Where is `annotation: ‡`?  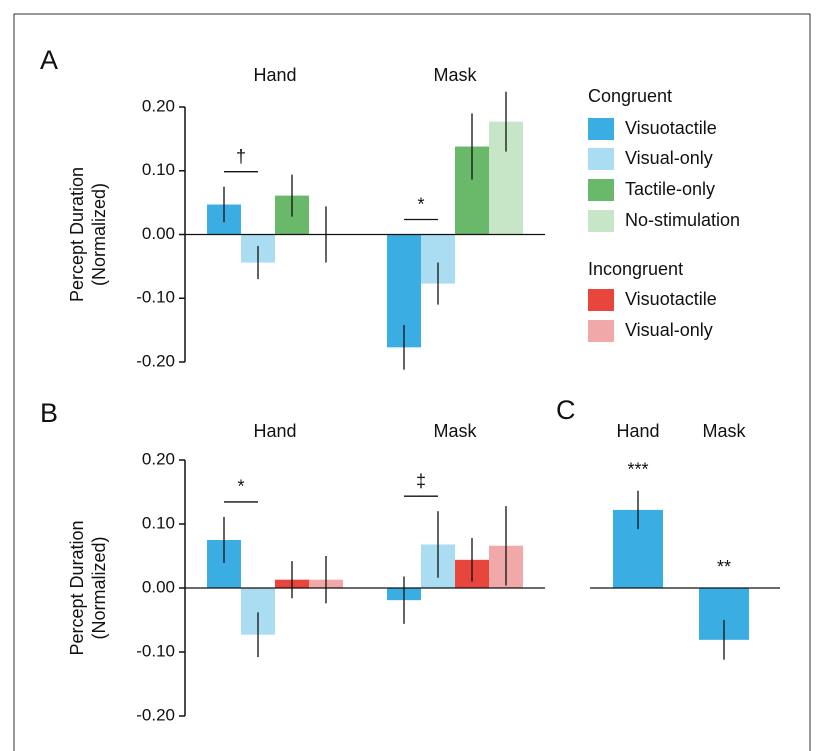 annotation: ‡ is located at coordinates (421, 481).